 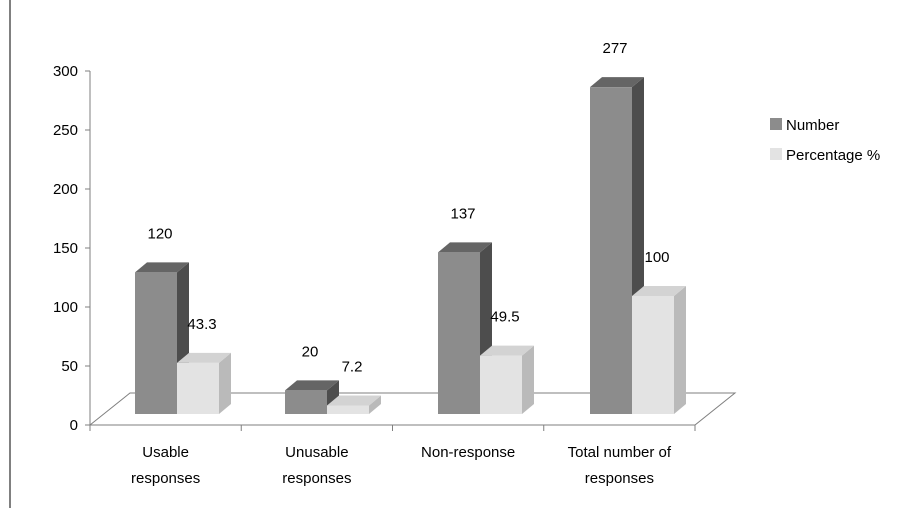 What do you see at coordinates (504, 317) in the screenshot?
I see `data-label: 49.5` at bounding box center [504, 317].